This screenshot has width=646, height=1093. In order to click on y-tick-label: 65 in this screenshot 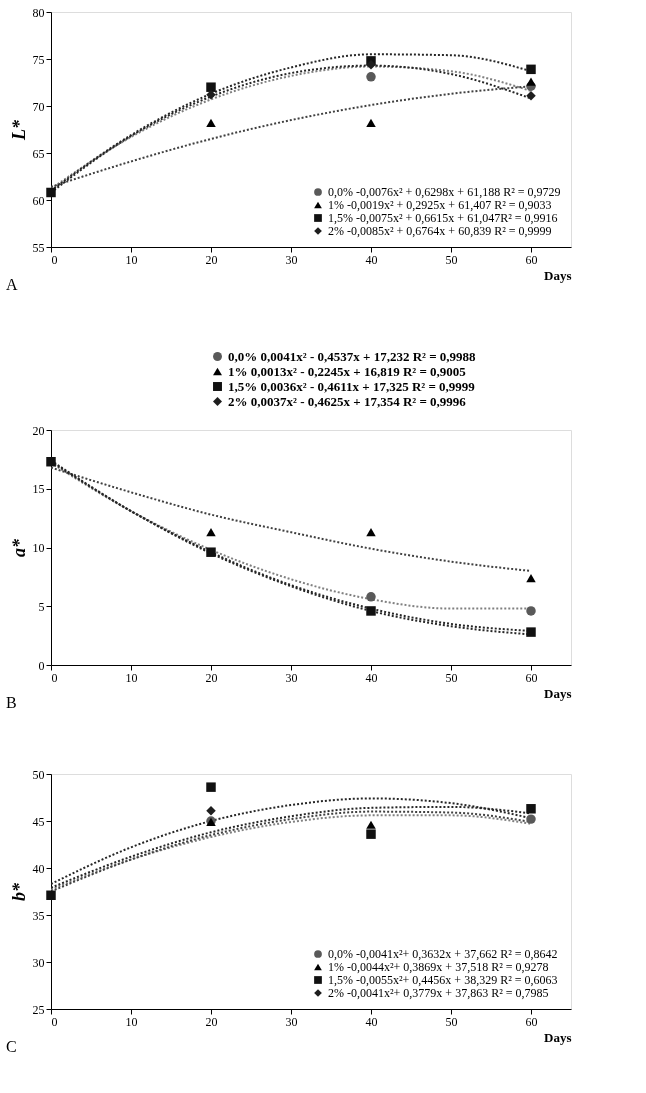, I will do `click(38, 153)`.